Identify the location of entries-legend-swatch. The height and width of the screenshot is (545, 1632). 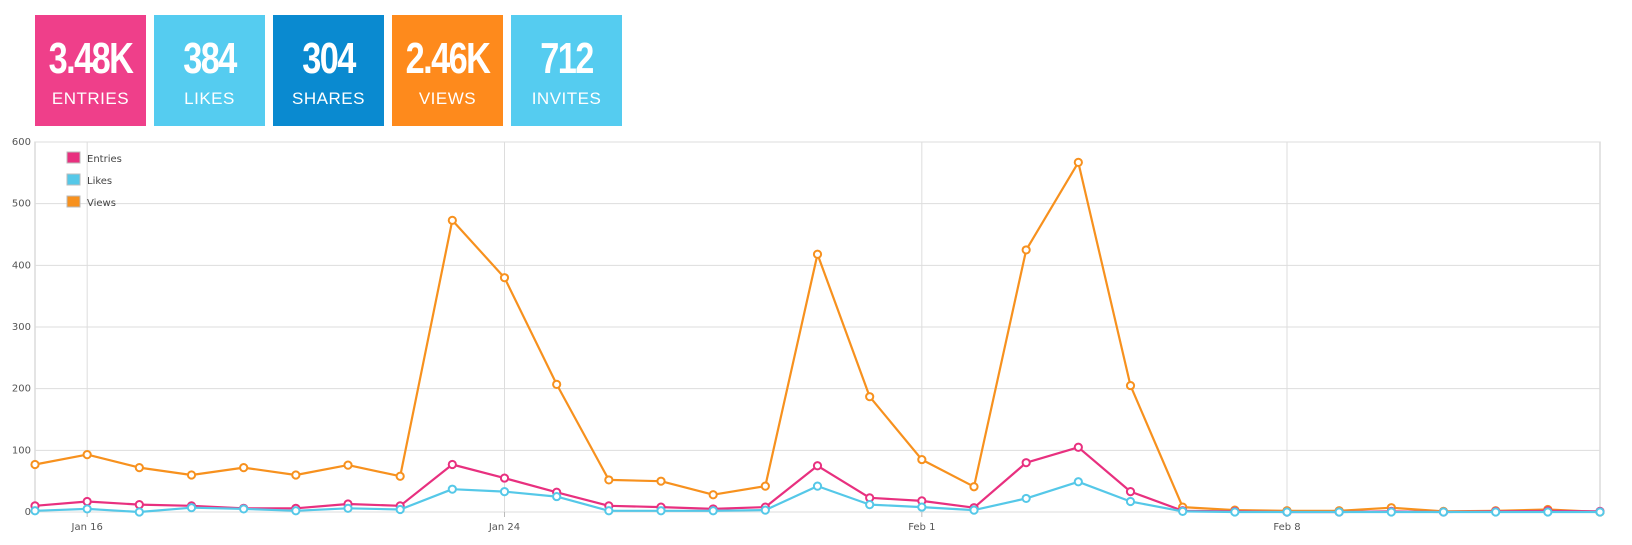
(73, 157).